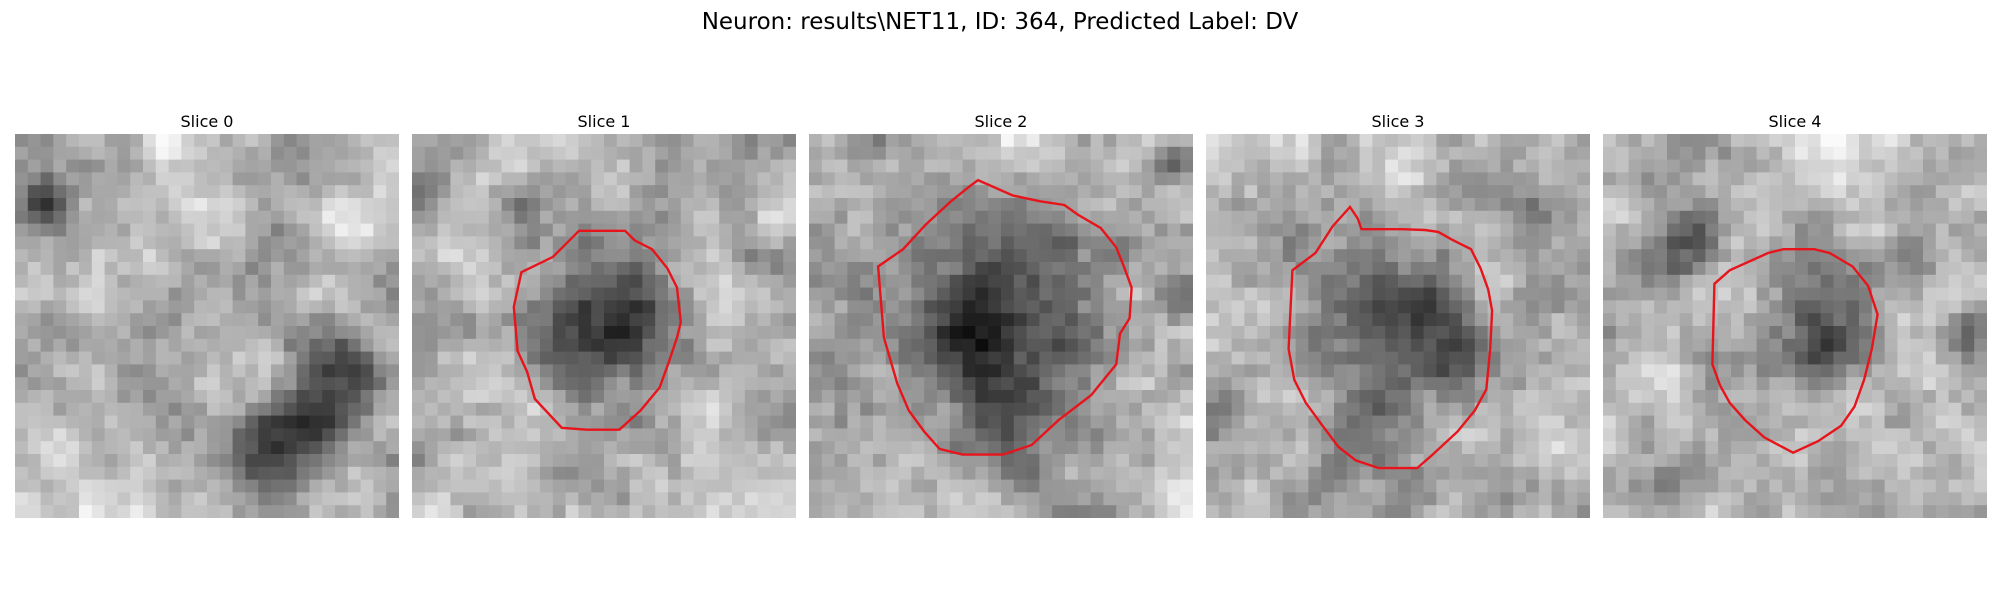 The height and width of the screenshot is (600, 2000). I want to click on slice-4-image, so click(1795, 326).